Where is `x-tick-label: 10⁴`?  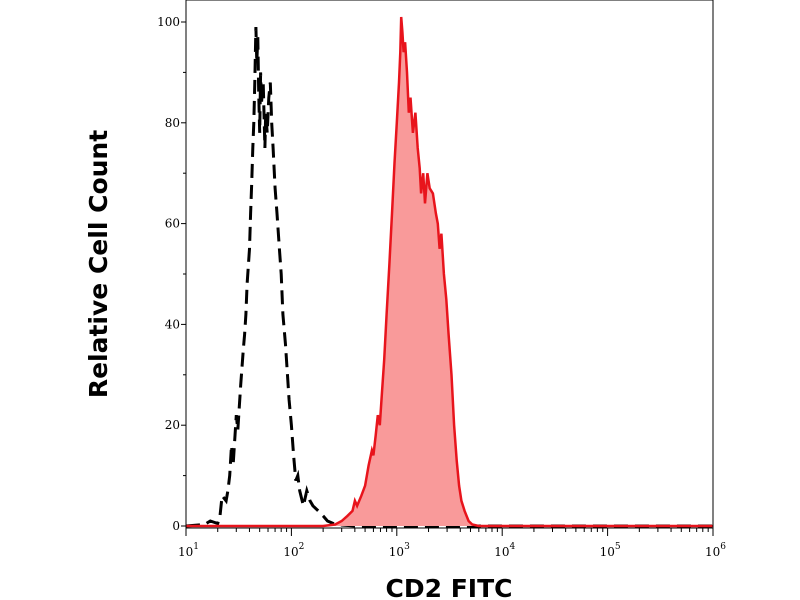
x-tick-label: 10⁴ is located at coordinates (504, 550).